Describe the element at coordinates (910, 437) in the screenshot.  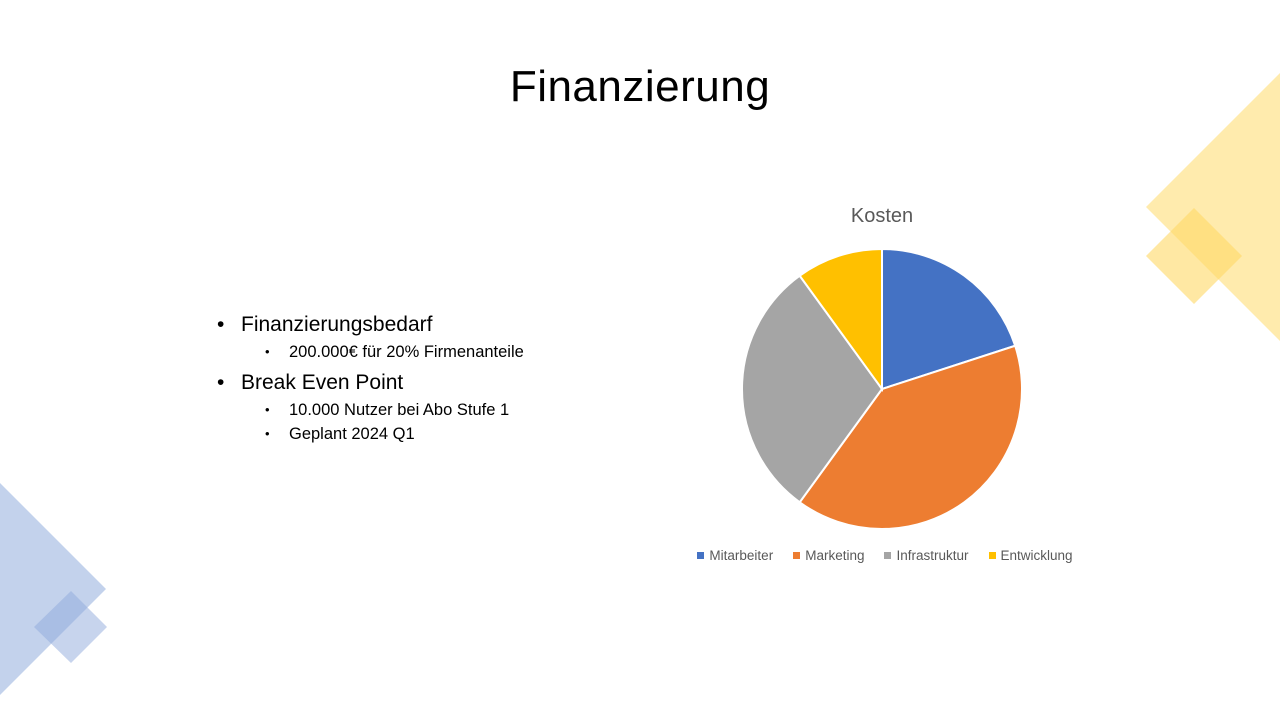
I see `pie-slice-marketing` at that location.